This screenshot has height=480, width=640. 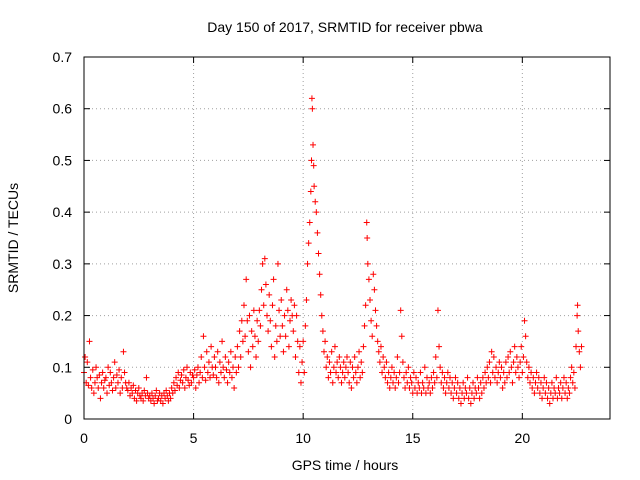 I want to click on x-axis-title: GPS time / hours, so click(x=345, y=465).